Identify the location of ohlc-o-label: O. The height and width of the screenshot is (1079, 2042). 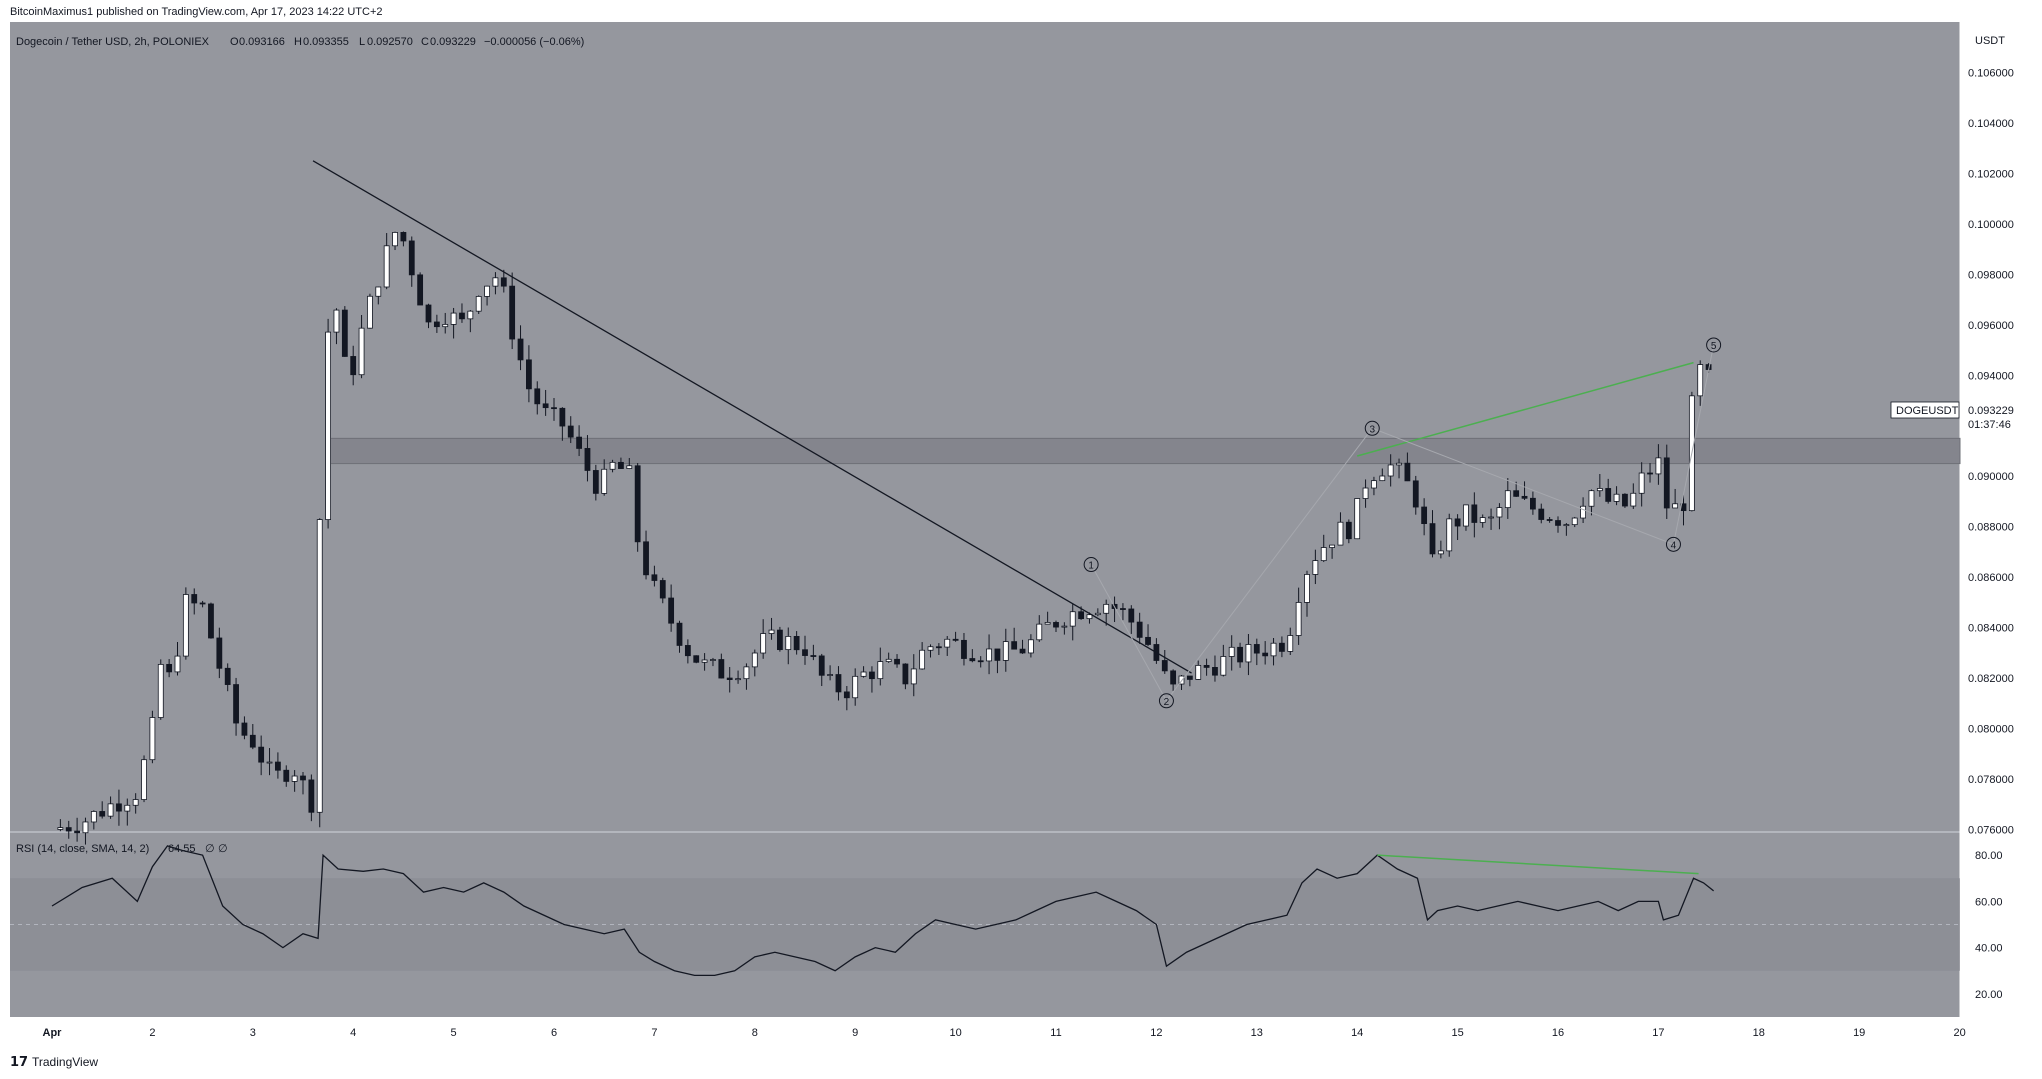
(234, 42).